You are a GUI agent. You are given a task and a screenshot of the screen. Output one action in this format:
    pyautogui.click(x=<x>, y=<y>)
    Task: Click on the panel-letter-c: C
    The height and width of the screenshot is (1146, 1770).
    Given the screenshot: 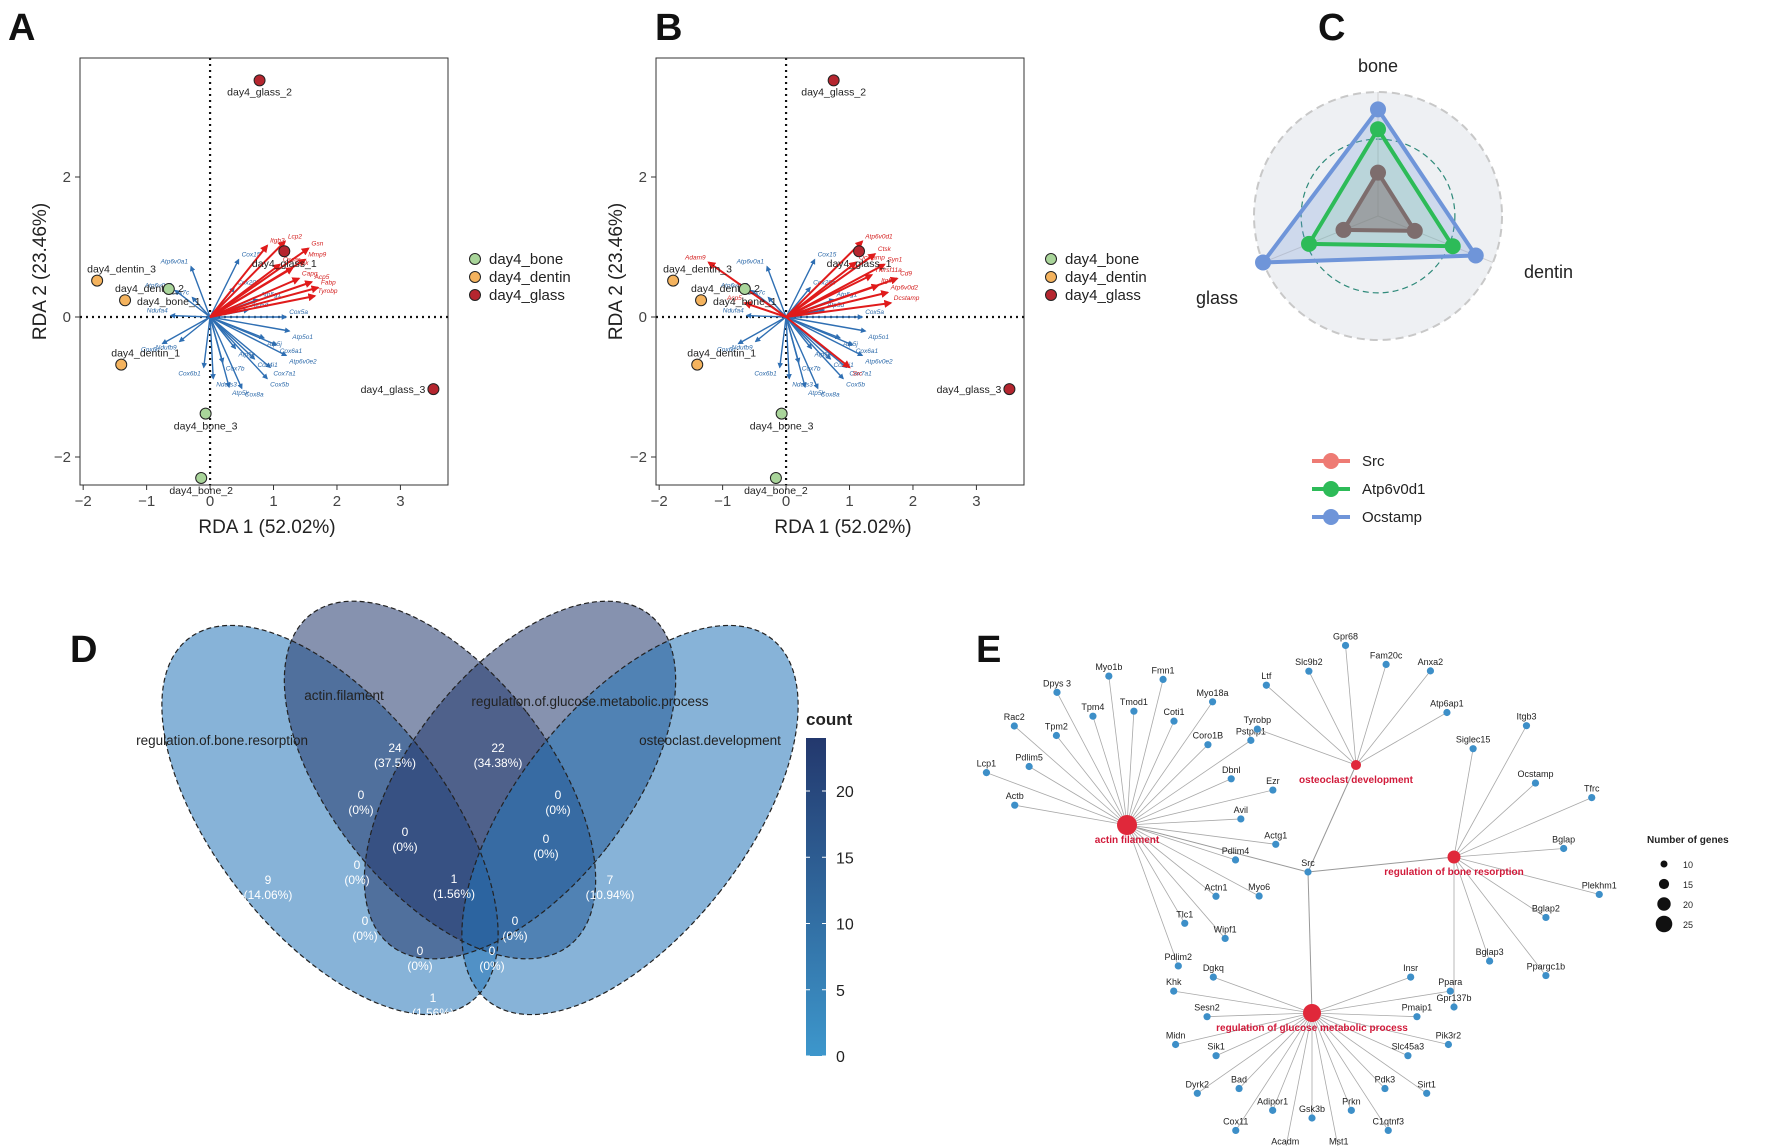 What is the action you would take?
    pyautogui.click(x=1331, y=28)
    